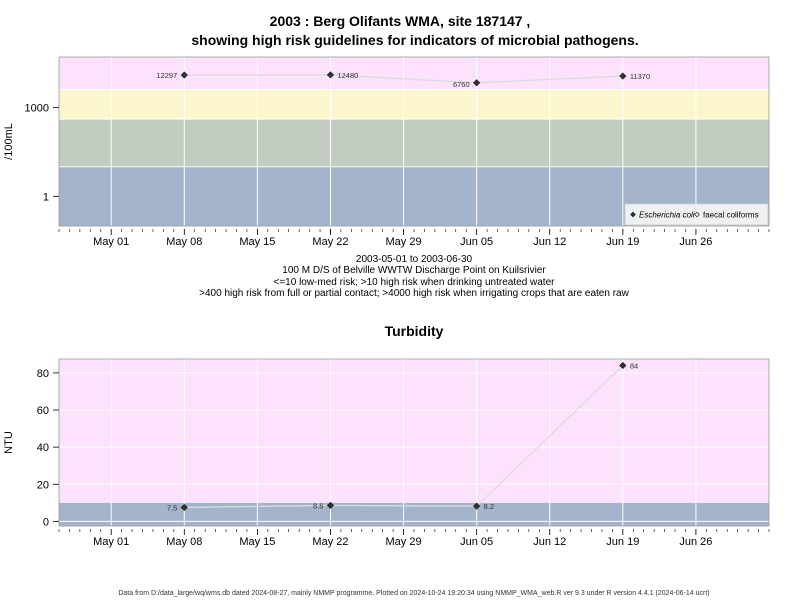  Describe the element at coordinates (172, 507) in the screenshot. I see `data-label: 7.5` at that location.